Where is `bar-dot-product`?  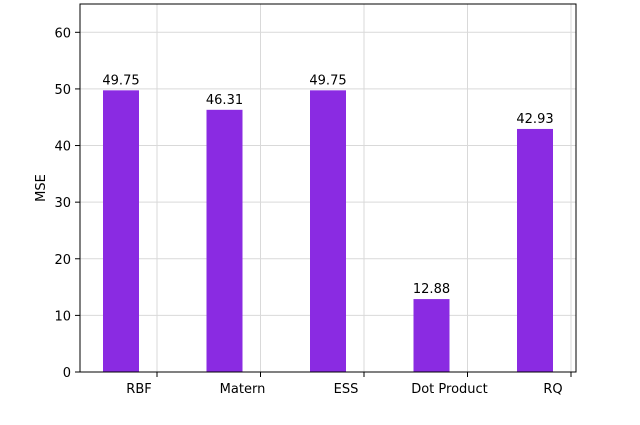 bar-dot-product is located at coordinates (431, 335).